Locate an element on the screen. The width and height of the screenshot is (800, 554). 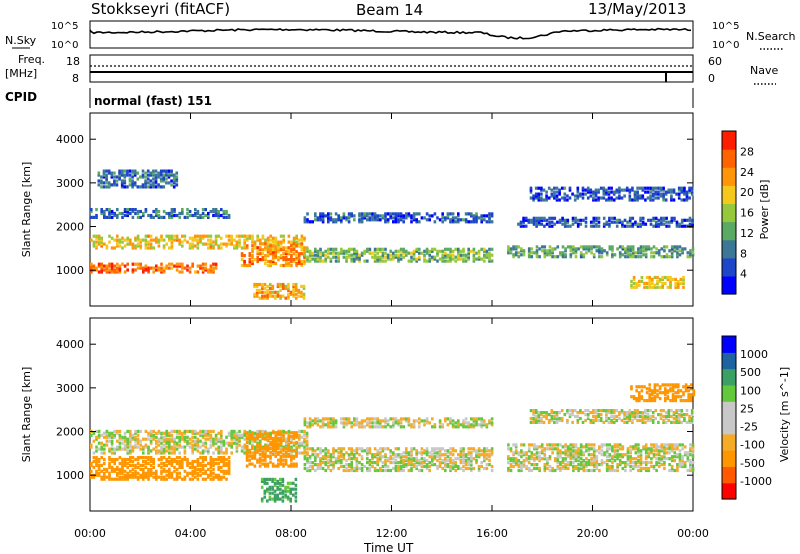
power-band is located at coordinates (138, 179).